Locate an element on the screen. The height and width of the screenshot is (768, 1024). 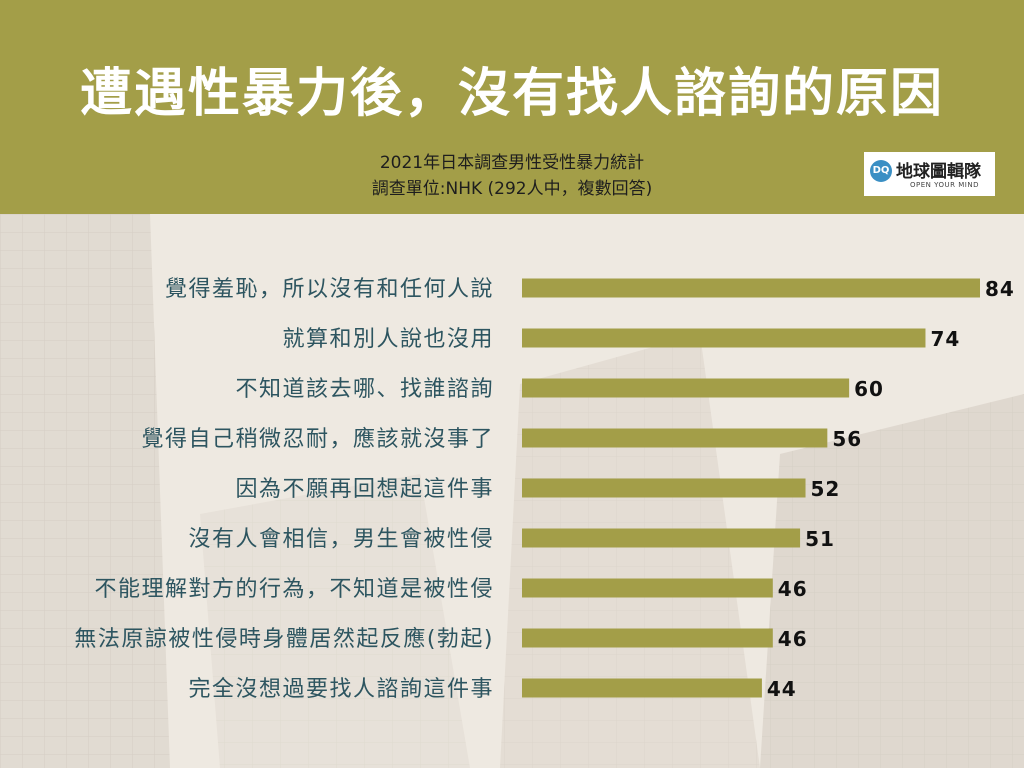
brand-logo: DQ 地球圖輯隊 OPEN YOUR MIND is located at coordinates (929, 174).